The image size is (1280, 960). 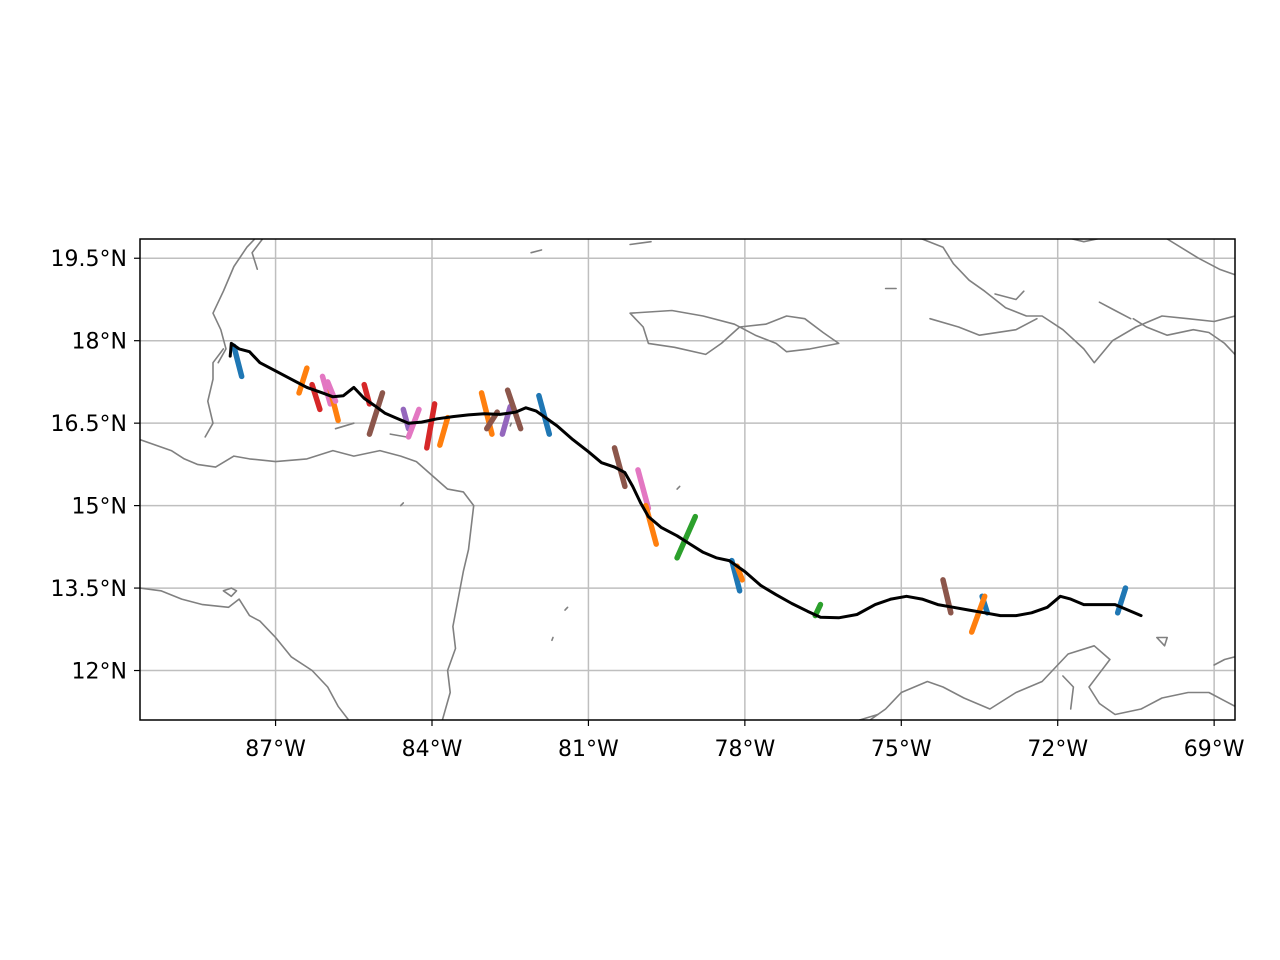 I want to click on x-tick-label-3: 78°W, so click(x=744, y=749).